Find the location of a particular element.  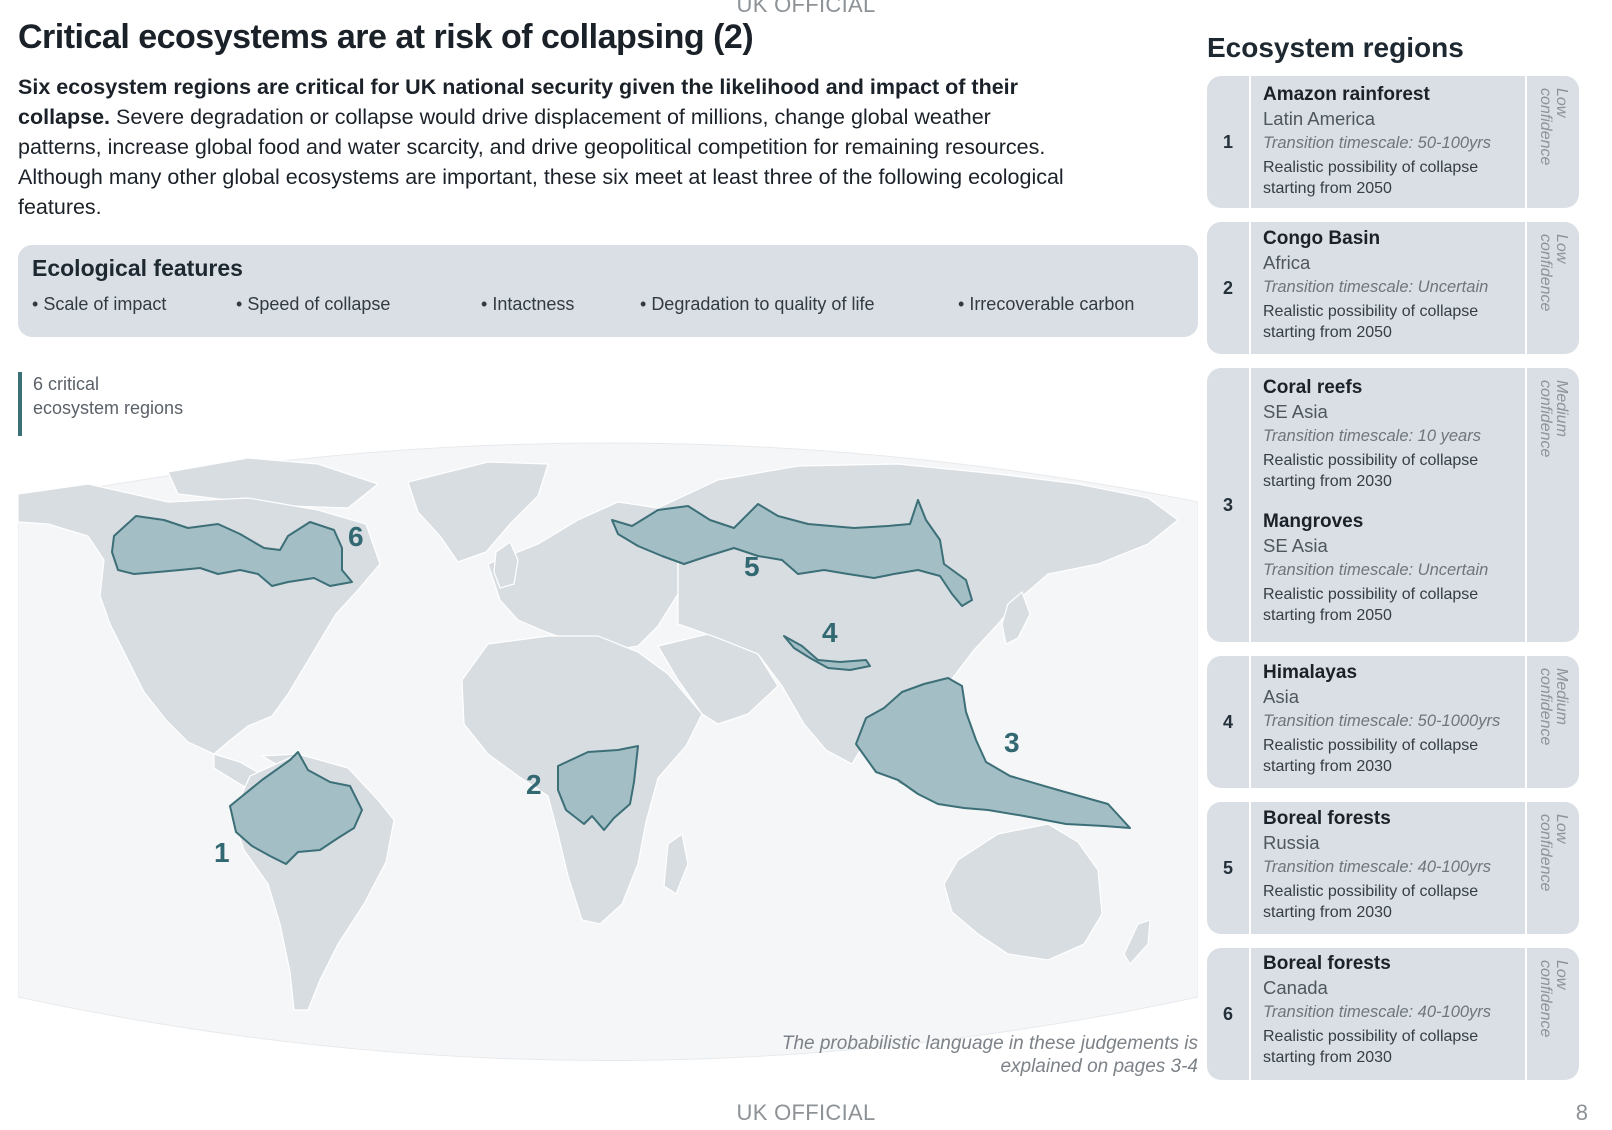

region-label-4: 4 is located at coordinates (830, 632).